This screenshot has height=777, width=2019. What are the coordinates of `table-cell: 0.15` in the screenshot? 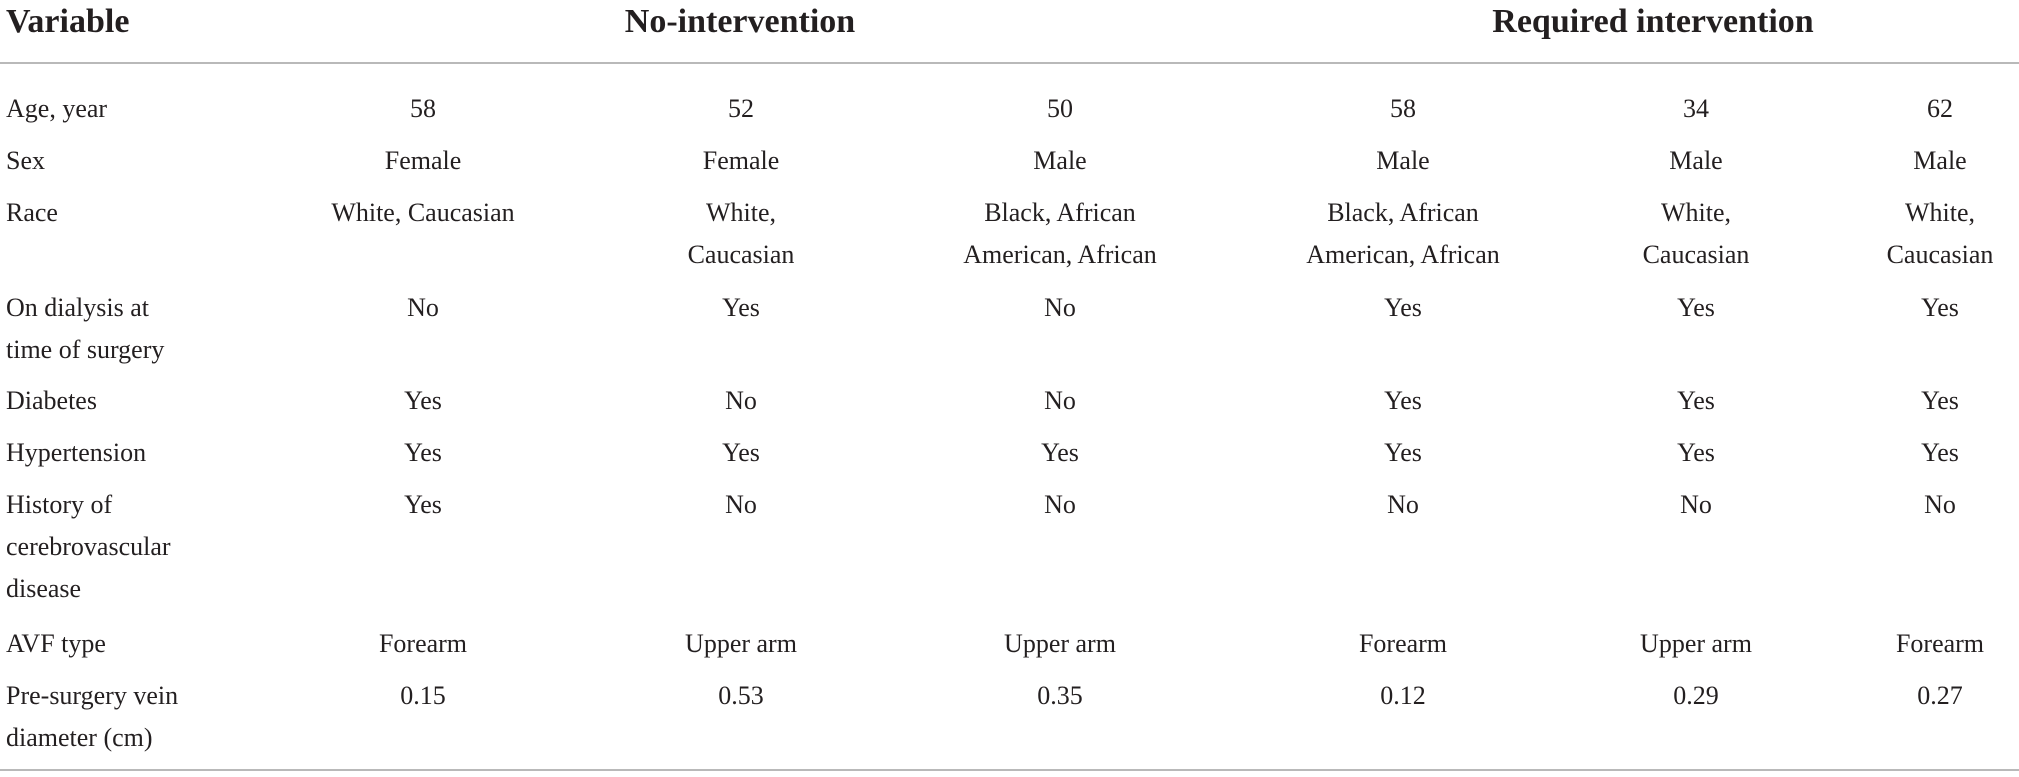 It's located at (423, 696).